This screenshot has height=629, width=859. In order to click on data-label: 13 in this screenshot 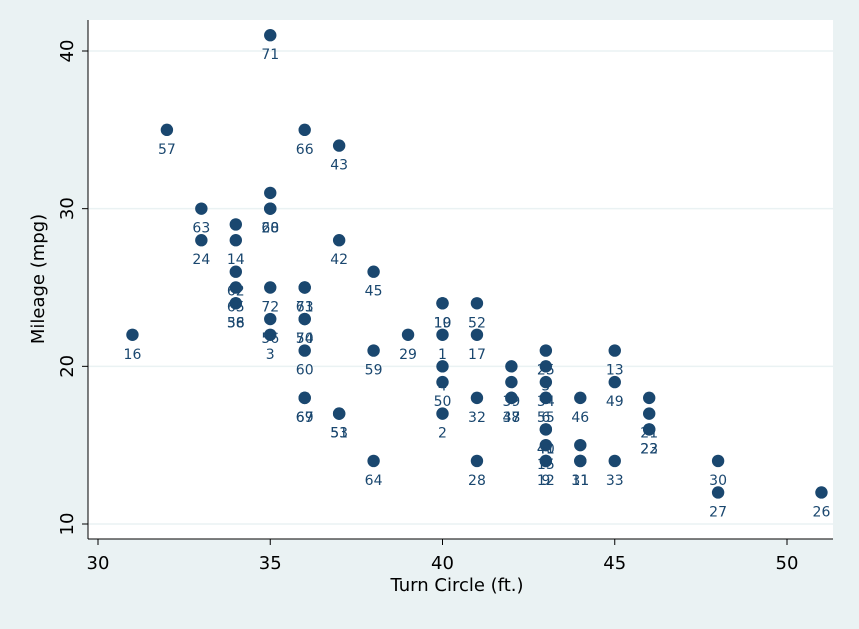, I will do `click(615, 371)`.